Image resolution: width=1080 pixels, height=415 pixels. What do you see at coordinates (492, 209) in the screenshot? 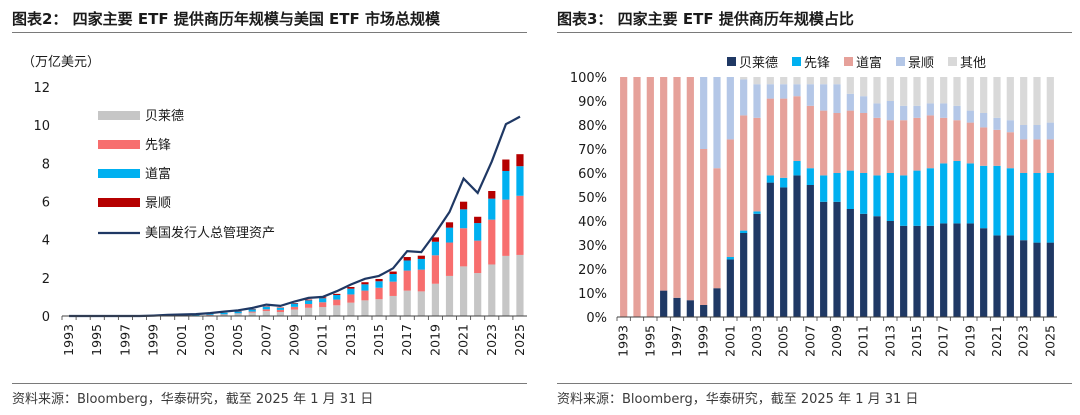
I see `bar-道富-2023` at bounding box center [492, 209].